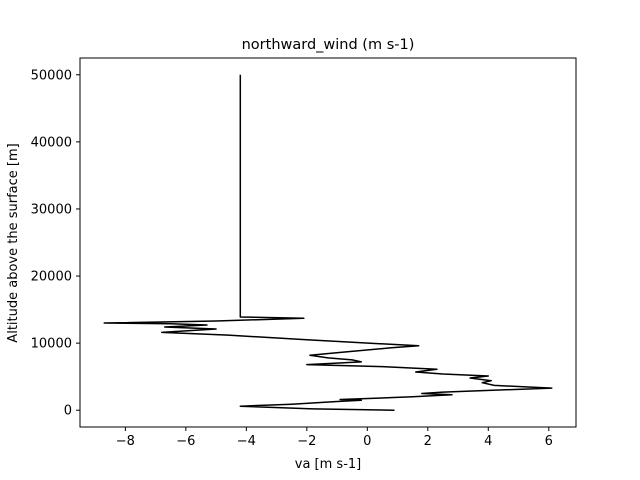 The width and height of the screenshot is (640, 480). What do you see at coordinates (328, 464) in the screenshot?
I see `x-axis-label: va [m s-1]` at bounding box center [328, 464].